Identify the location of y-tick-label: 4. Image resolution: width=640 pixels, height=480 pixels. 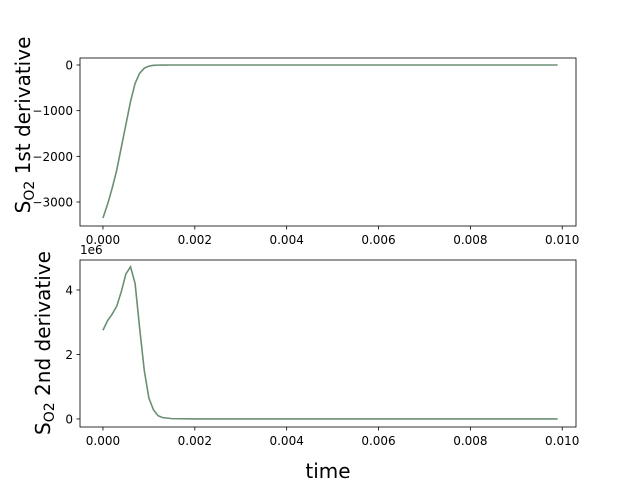
(69, 290).